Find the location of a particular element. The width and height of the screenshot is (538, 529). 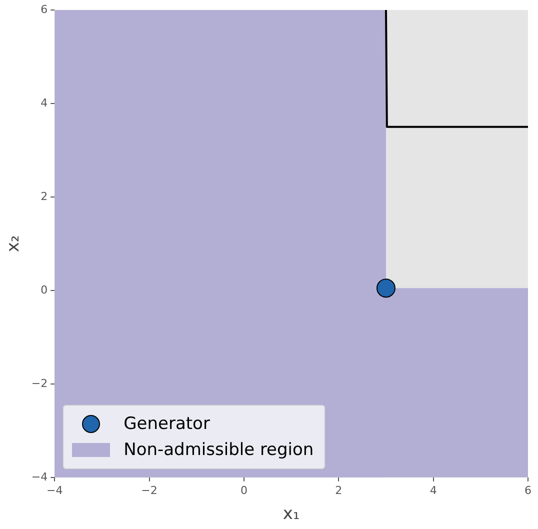

y-tick-label: 0 is located at coordinates (44, 289).